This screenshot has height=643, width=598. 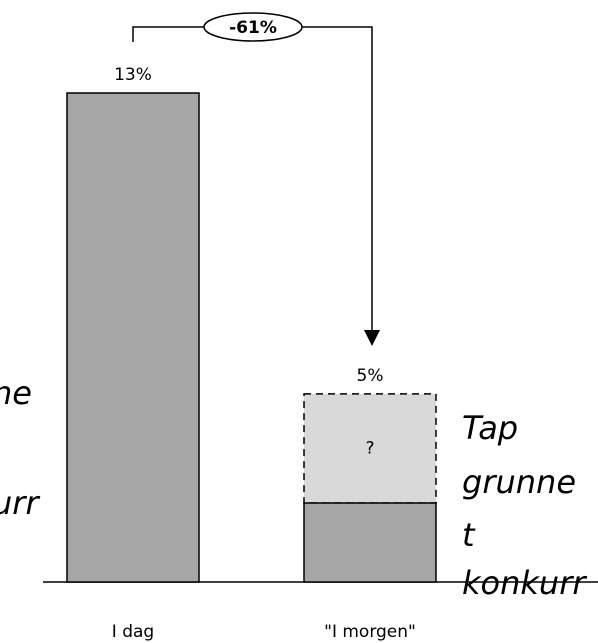 What do you see at coordinates (372, 338) in the screenshot?
I see `arrow-head` at bounding box center [372, 338].